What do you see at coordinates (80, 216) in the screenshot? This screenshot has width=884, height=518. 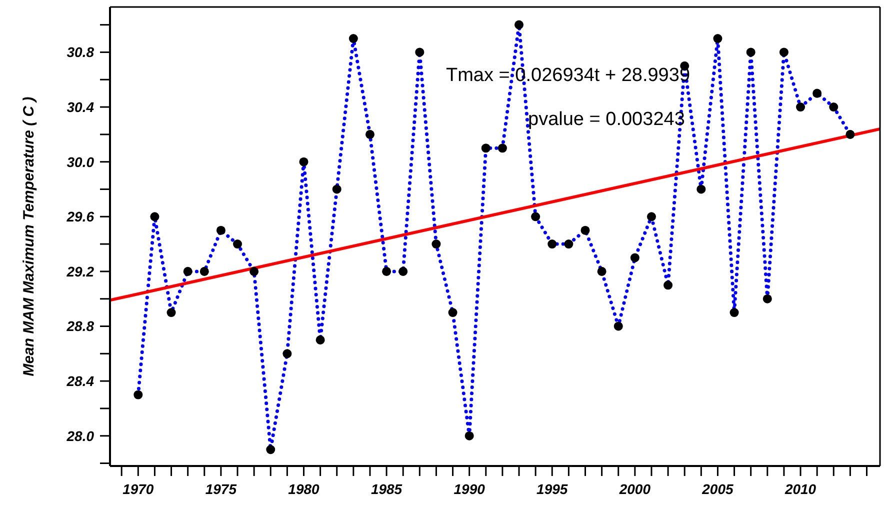 I see `y-tick-label: 29.6` at bounding box center [80, 216].